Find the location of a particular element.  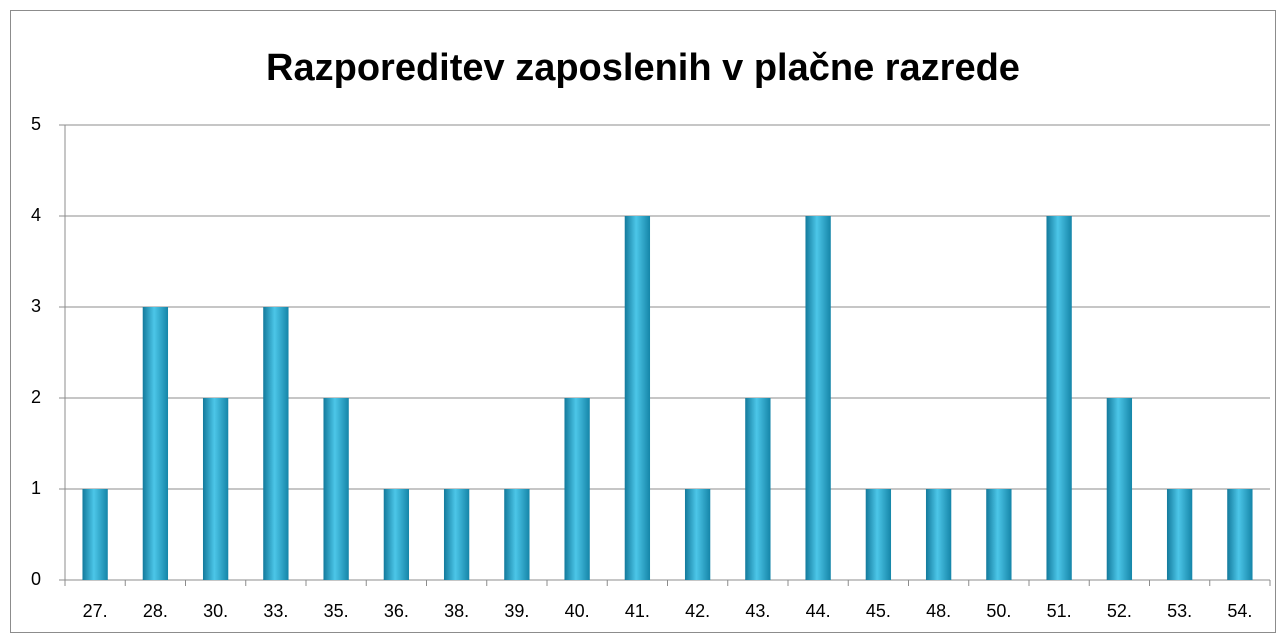

x-tick-label: 48. is located at coordinates (938, 611).